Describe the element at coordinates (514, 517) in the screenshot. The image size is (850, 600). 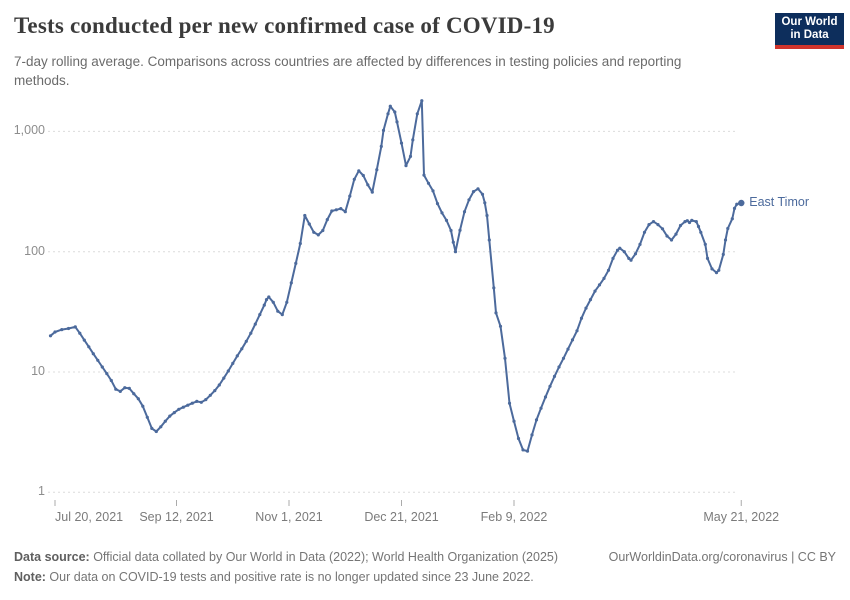
I see `x-tick-label: Feb 9, 2022` at that location.